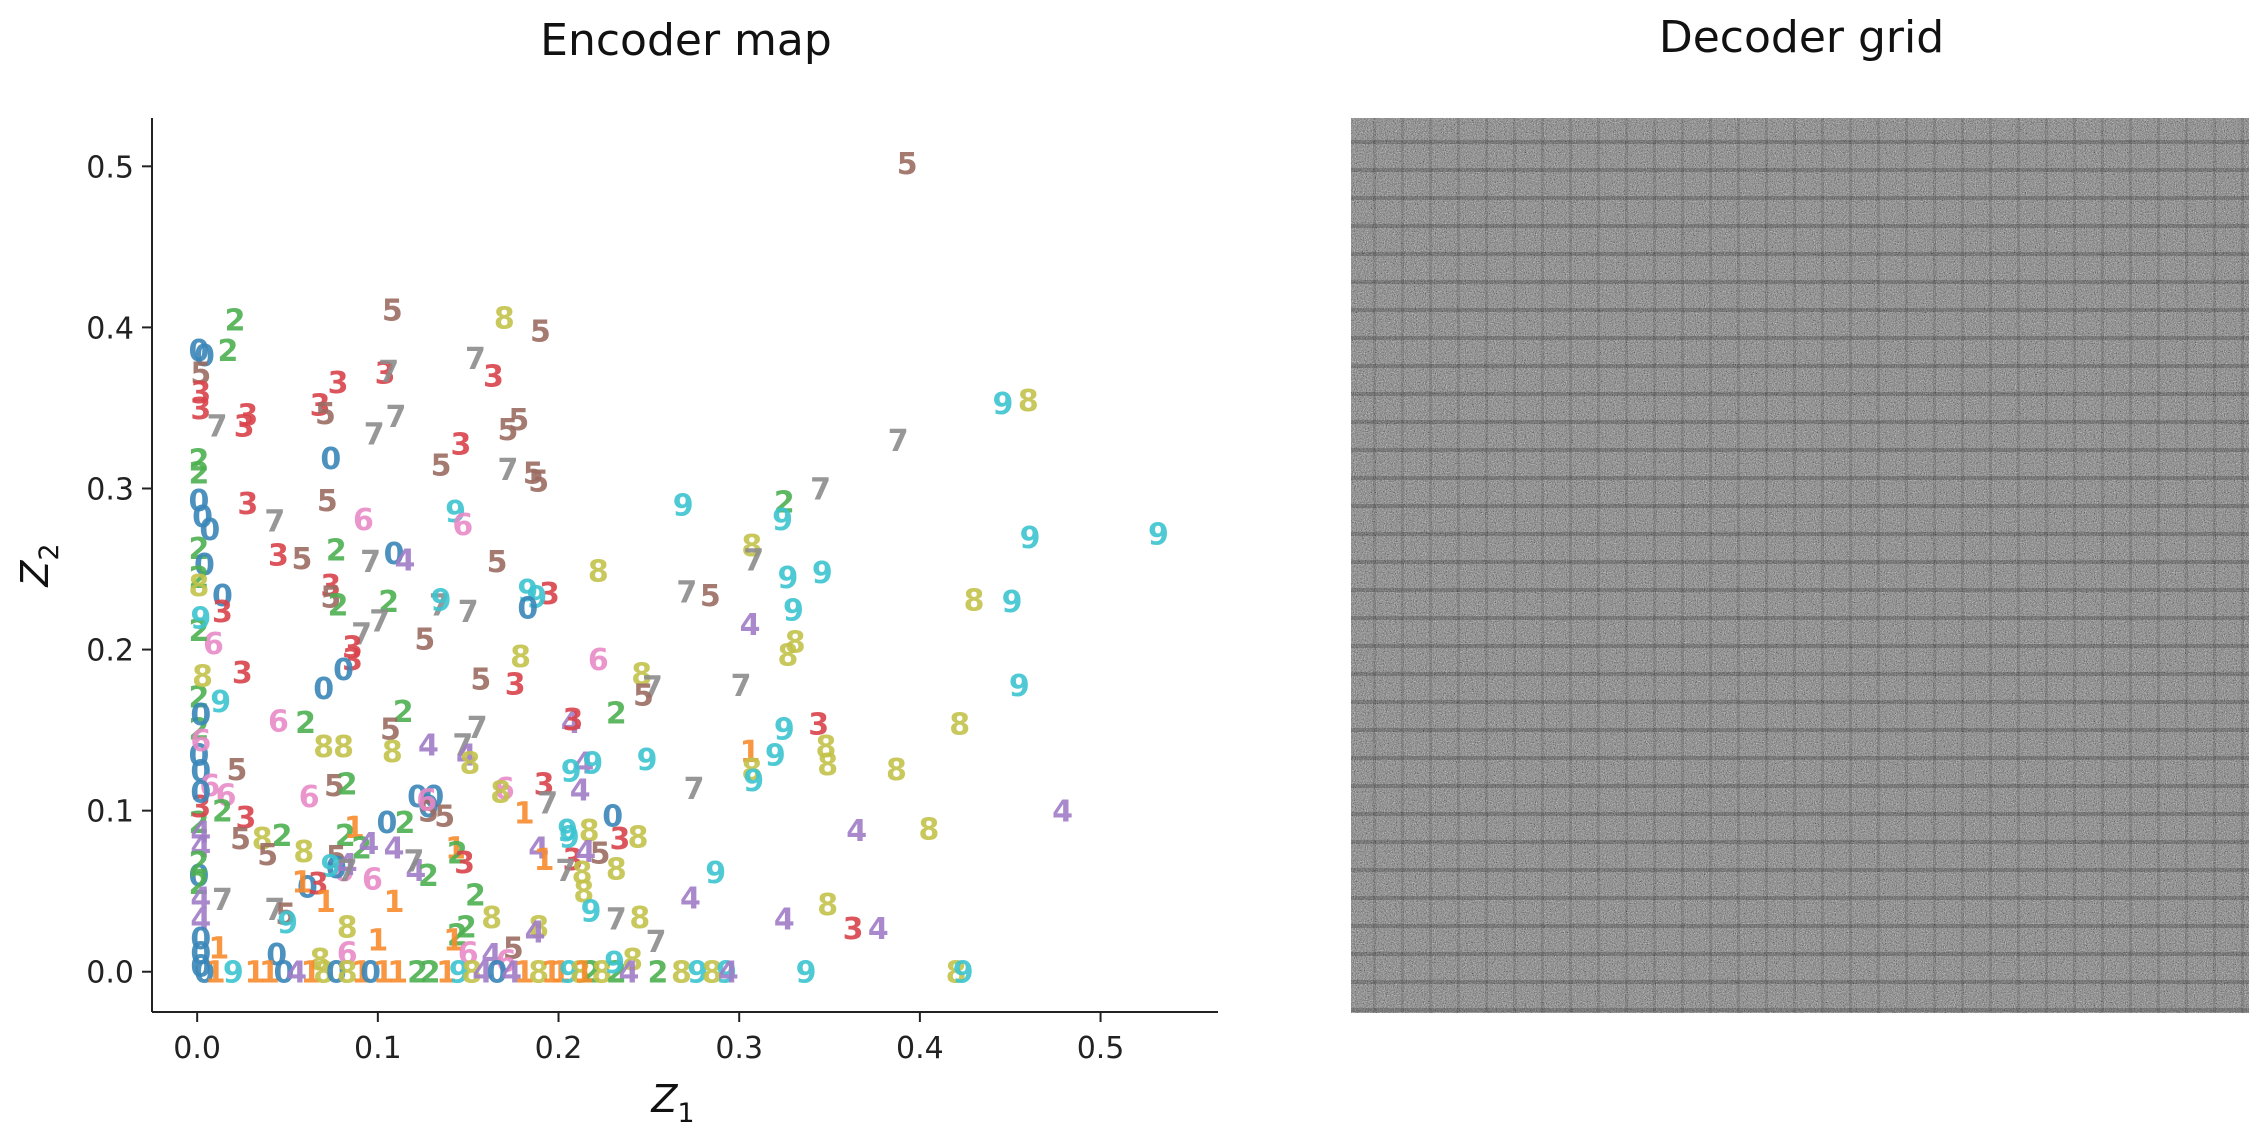 The height and width of the screenshot is (1141, 2258). I want to click on x-tick-label: 0.4, so click(920, 1048).